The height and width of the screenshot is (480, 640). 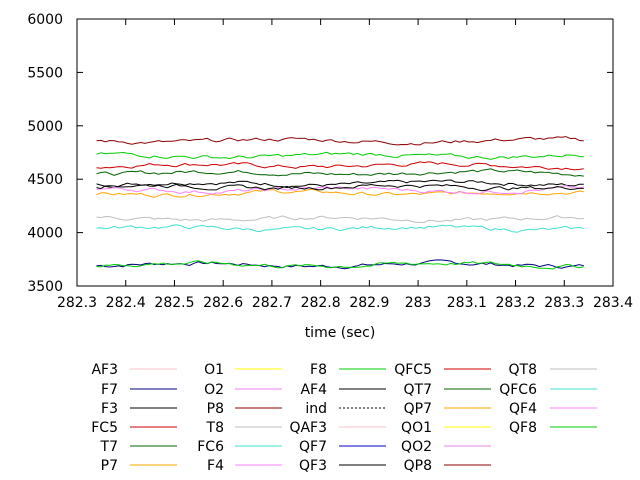 What do you see at coordinates (418, 466) in the screenshot?
I see `legend-label-qp8: QP8` at bounding box center [418, 466].